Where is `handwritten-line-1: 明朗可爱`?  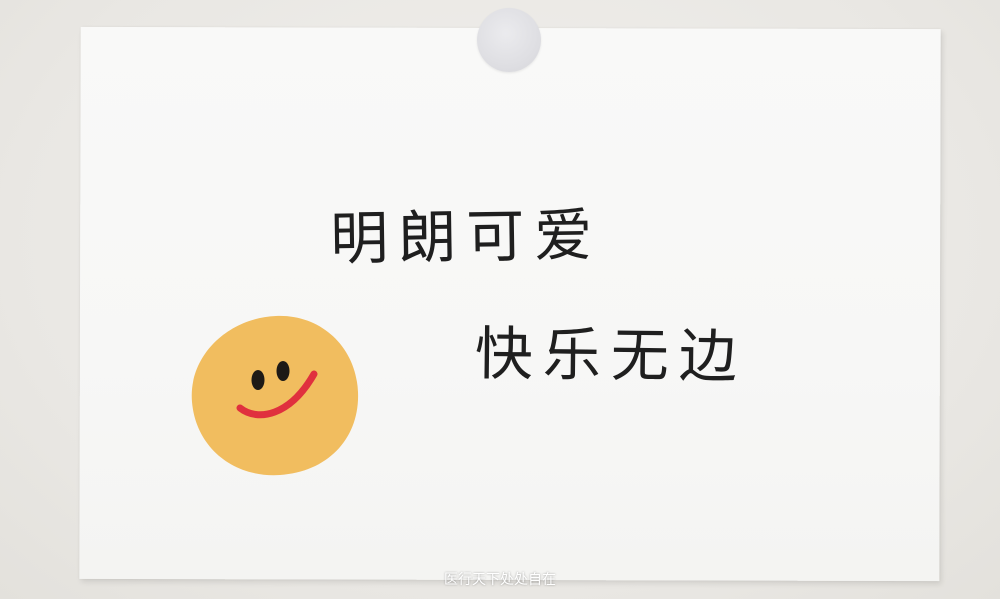
handwritten-line-1: 明朗可爱 is located at coordinates (466, 236).